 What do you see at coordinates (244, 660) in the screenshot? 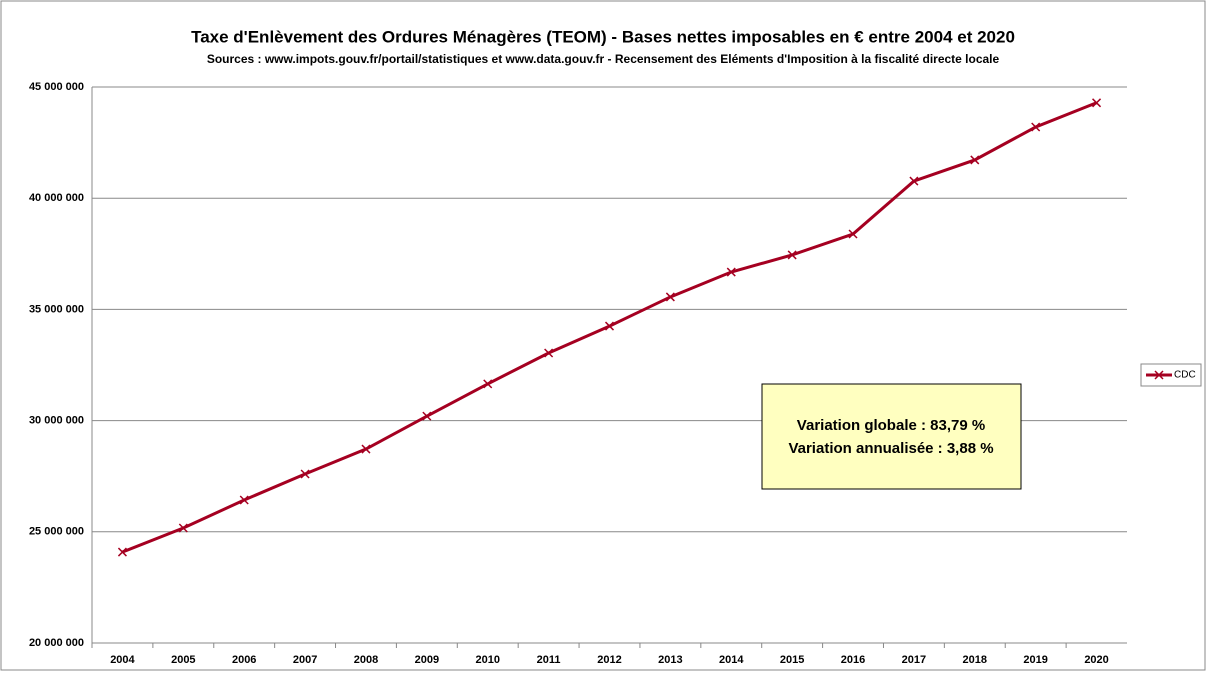
I see `x-tick-label: 2006` at bounding box center [244, 660].